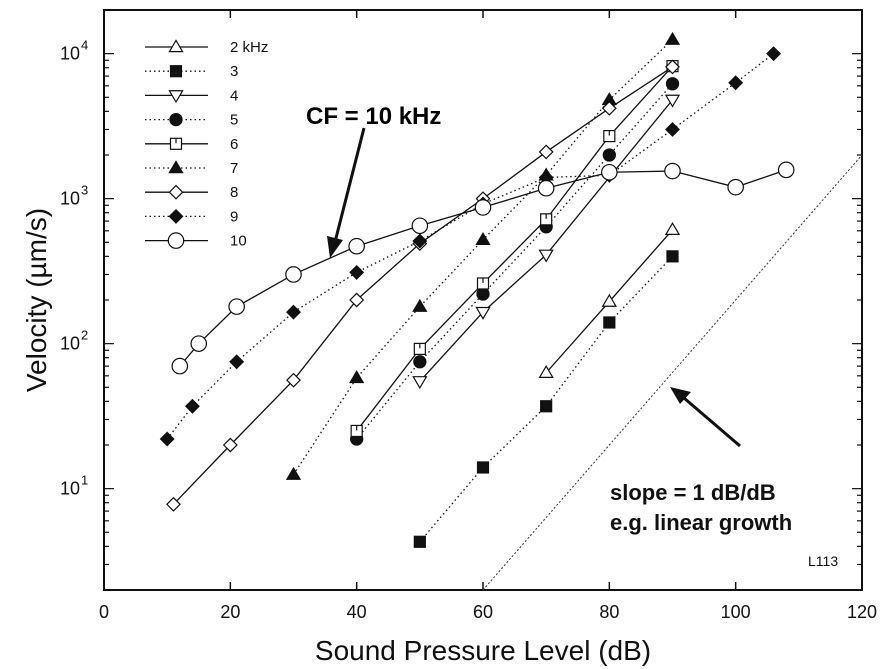 This screenshot has height=669, width=888. Describe the element at coordinates (84, 335) in the screenshot. I see `y-tick-label-exponent: 2` at that location.